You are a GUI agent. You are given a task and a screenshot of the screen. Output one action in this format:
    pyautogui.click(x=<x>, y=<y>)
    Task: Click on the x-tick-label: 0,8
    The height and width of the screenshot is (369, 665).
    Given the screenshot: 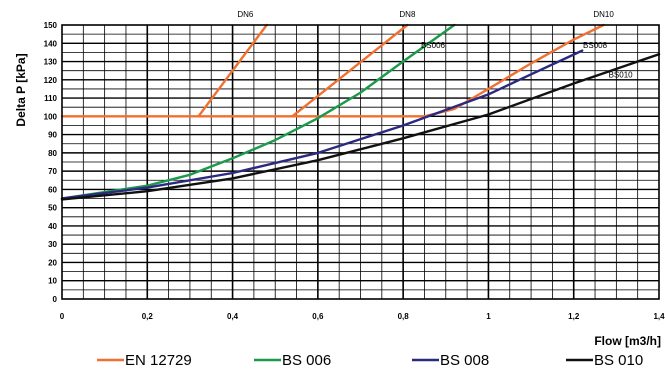 What is the action you would take?
    pyautogui.click(x=404, y=316)
    